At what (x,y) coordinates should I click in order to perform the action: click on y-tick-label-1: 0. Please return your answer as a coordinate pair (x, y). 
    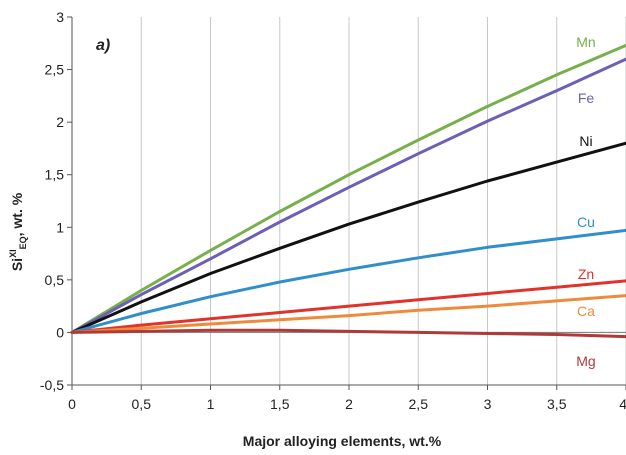
    Looking at the image, I should click on (60, 332).